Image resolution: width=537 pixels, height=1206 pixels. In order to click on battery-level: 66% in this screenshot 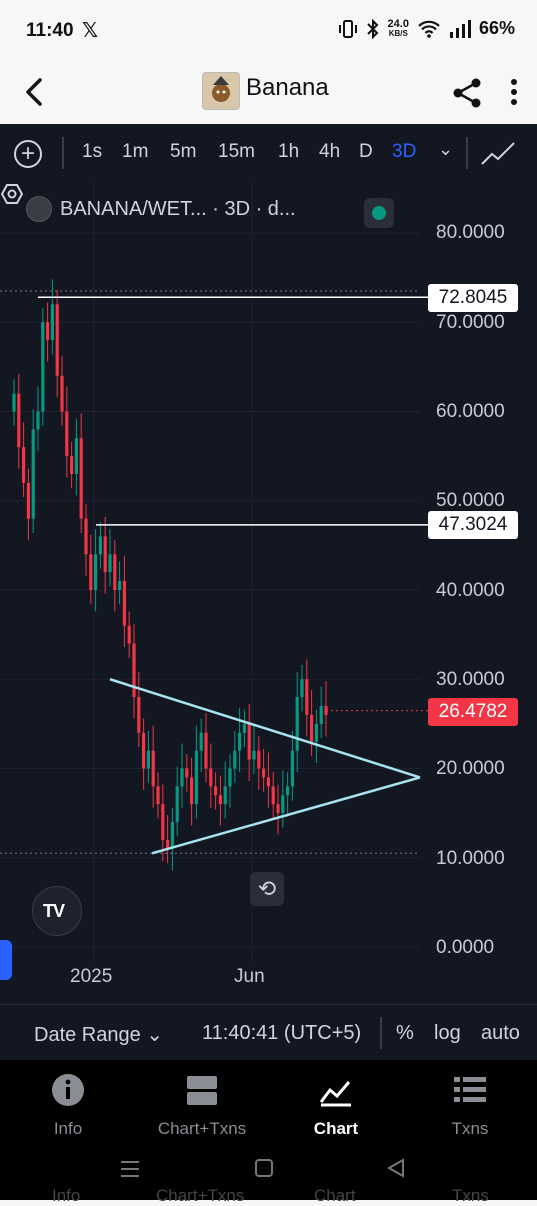, I will do `click(496, 28)`.